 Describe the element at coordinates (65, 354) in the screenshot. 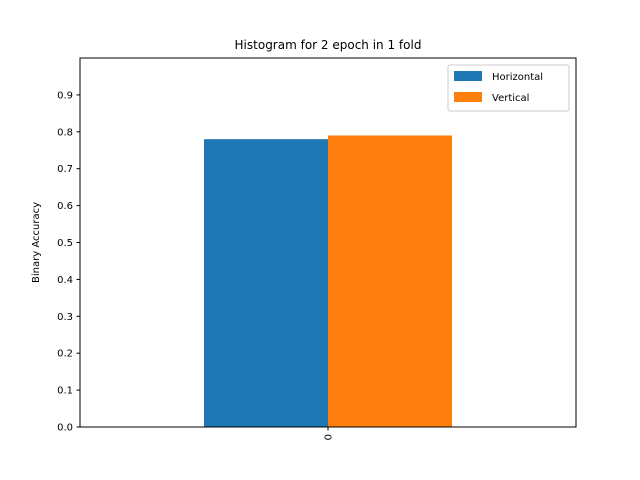

I see `y-tick-label: 0.2` at that location.